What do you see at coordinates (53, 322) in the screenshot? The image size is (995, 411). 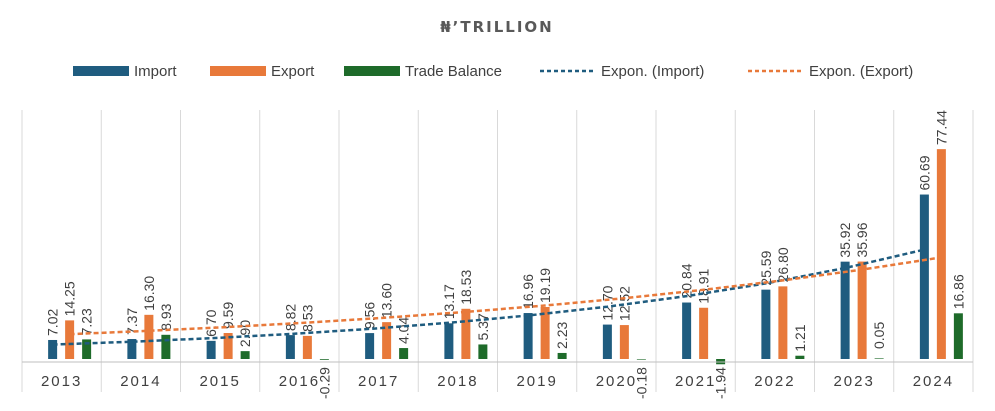 I see `data-label-import-2013: 7.02` at bounding box center [53, 322].